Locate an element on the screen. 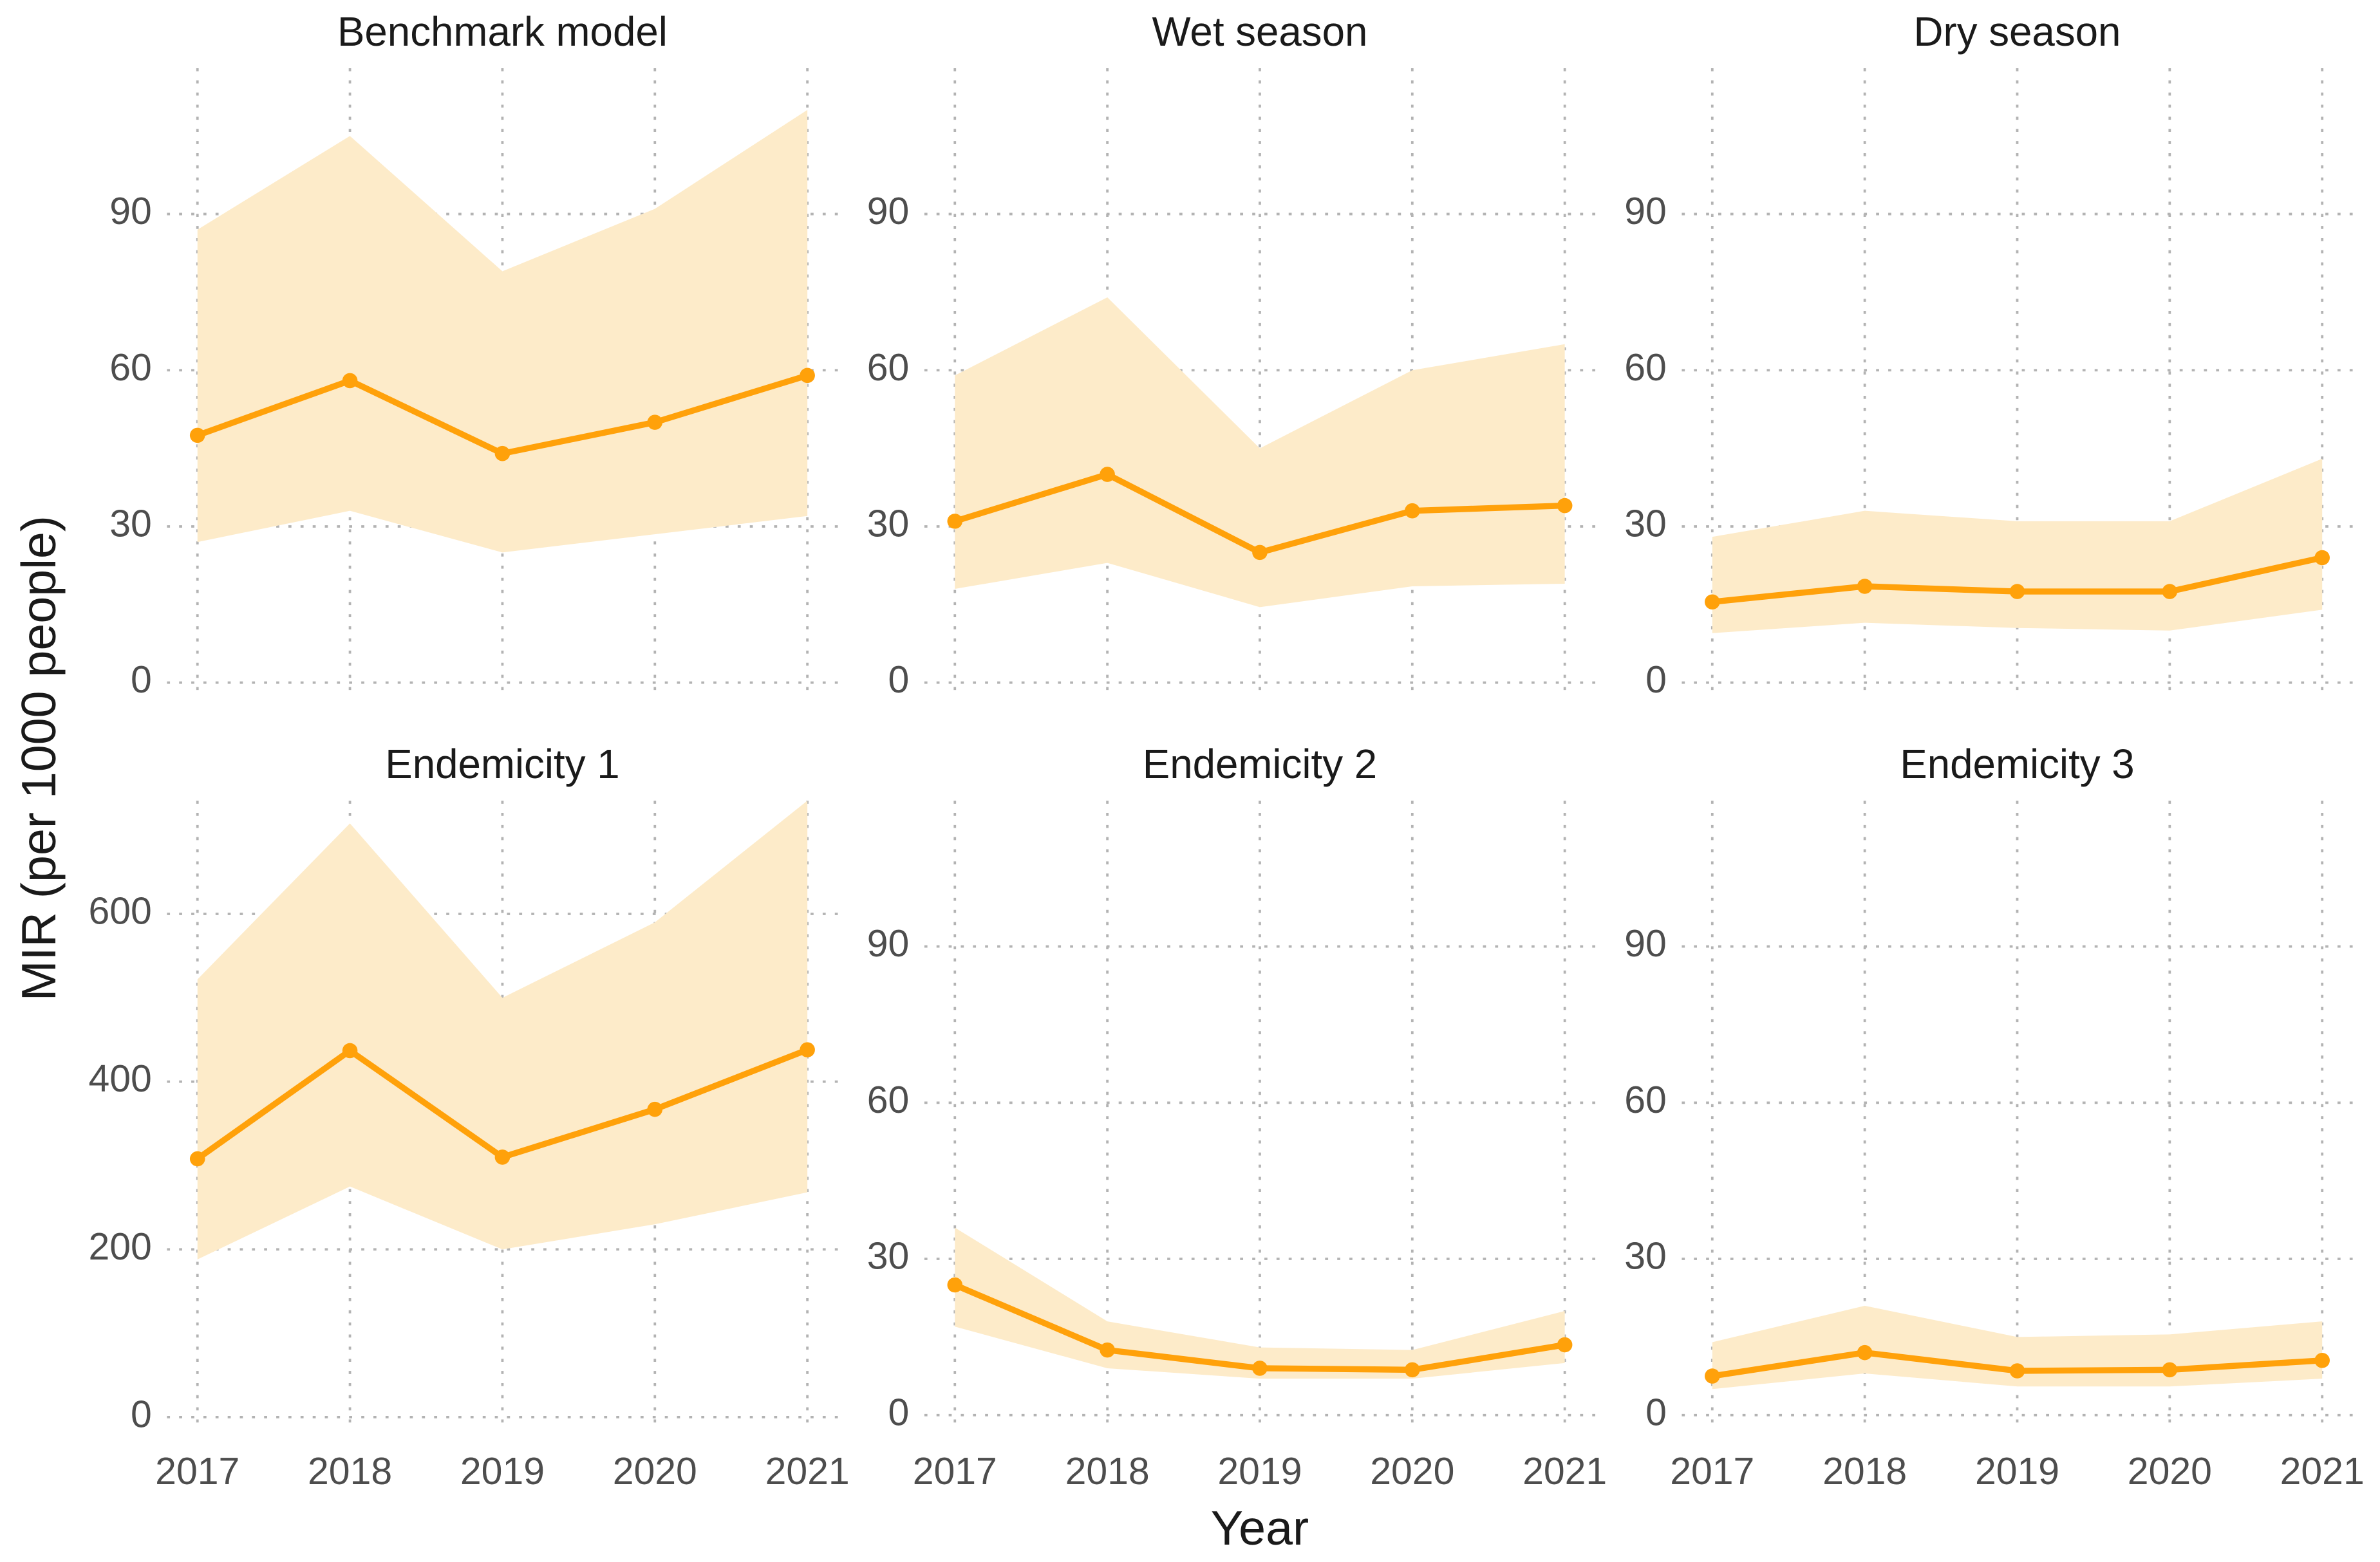  y-tick-label: 400 is located at coordinates (120, 1079).